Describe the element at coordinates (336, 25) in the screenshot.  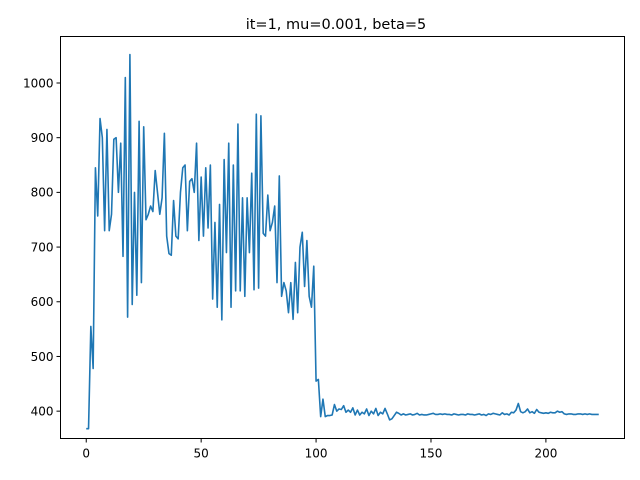
I see `chart-title: it=1, mu=0.001, beta=5` at that location.